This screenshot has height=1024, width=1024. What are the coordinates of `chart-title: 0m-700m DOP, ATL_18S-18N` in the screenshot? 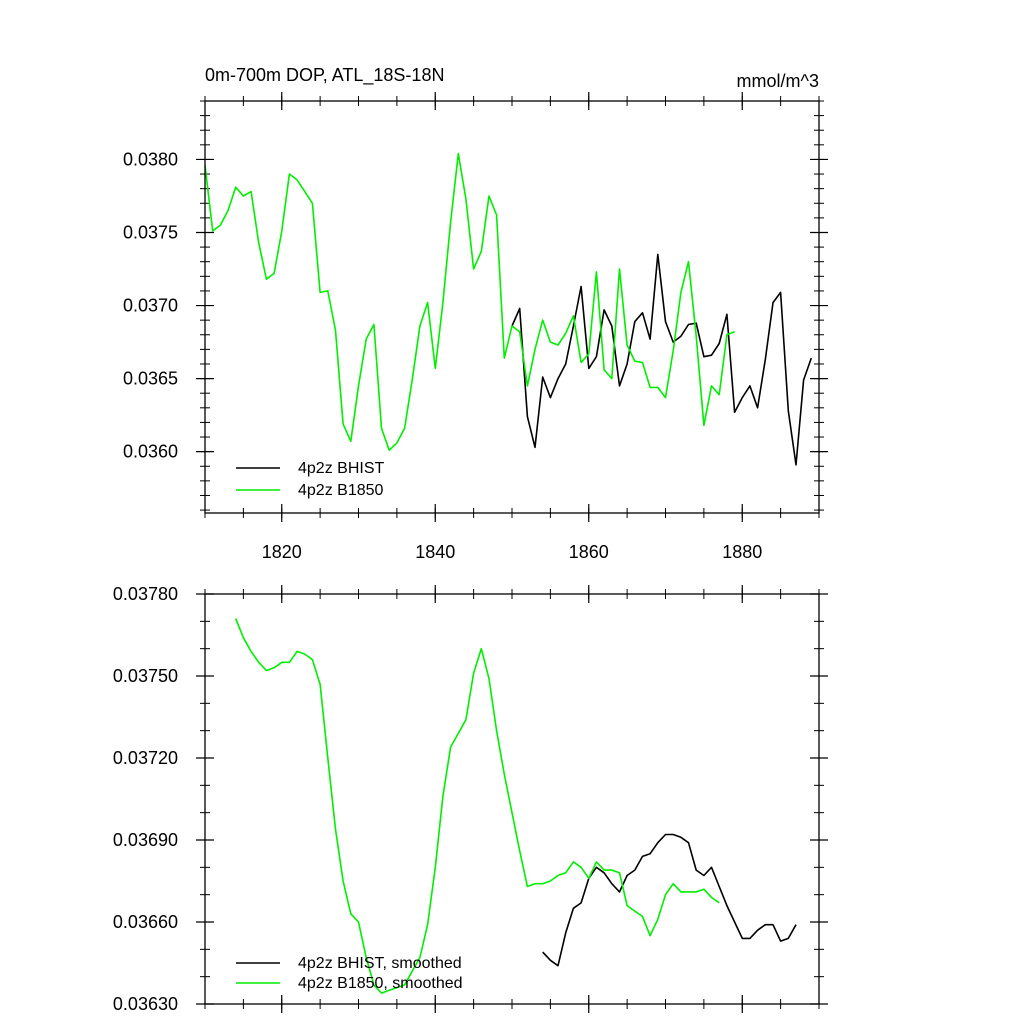 It's located at (324, 75).